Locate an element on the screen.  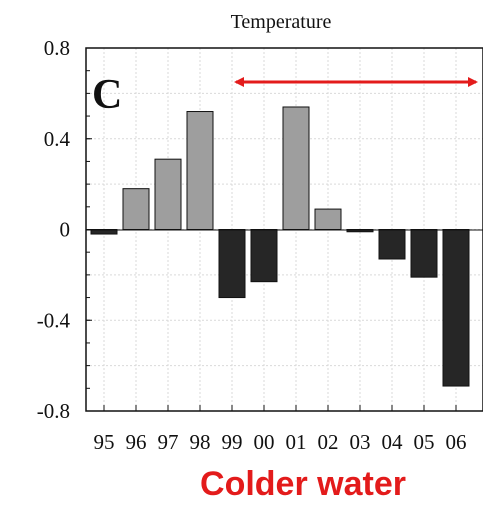
x-tick-label: 98 is located at coordinates (200, 442).